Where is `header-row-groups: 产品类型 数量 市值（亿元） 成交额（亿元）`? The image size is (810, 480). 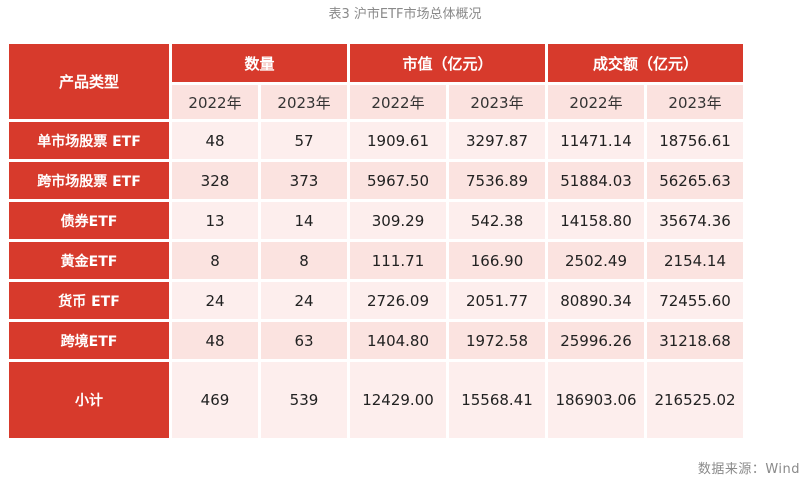
header-row-groups: 产品类型 数量 市值（亿元） 成交额（亿元） is located at coordinates (376, 81).